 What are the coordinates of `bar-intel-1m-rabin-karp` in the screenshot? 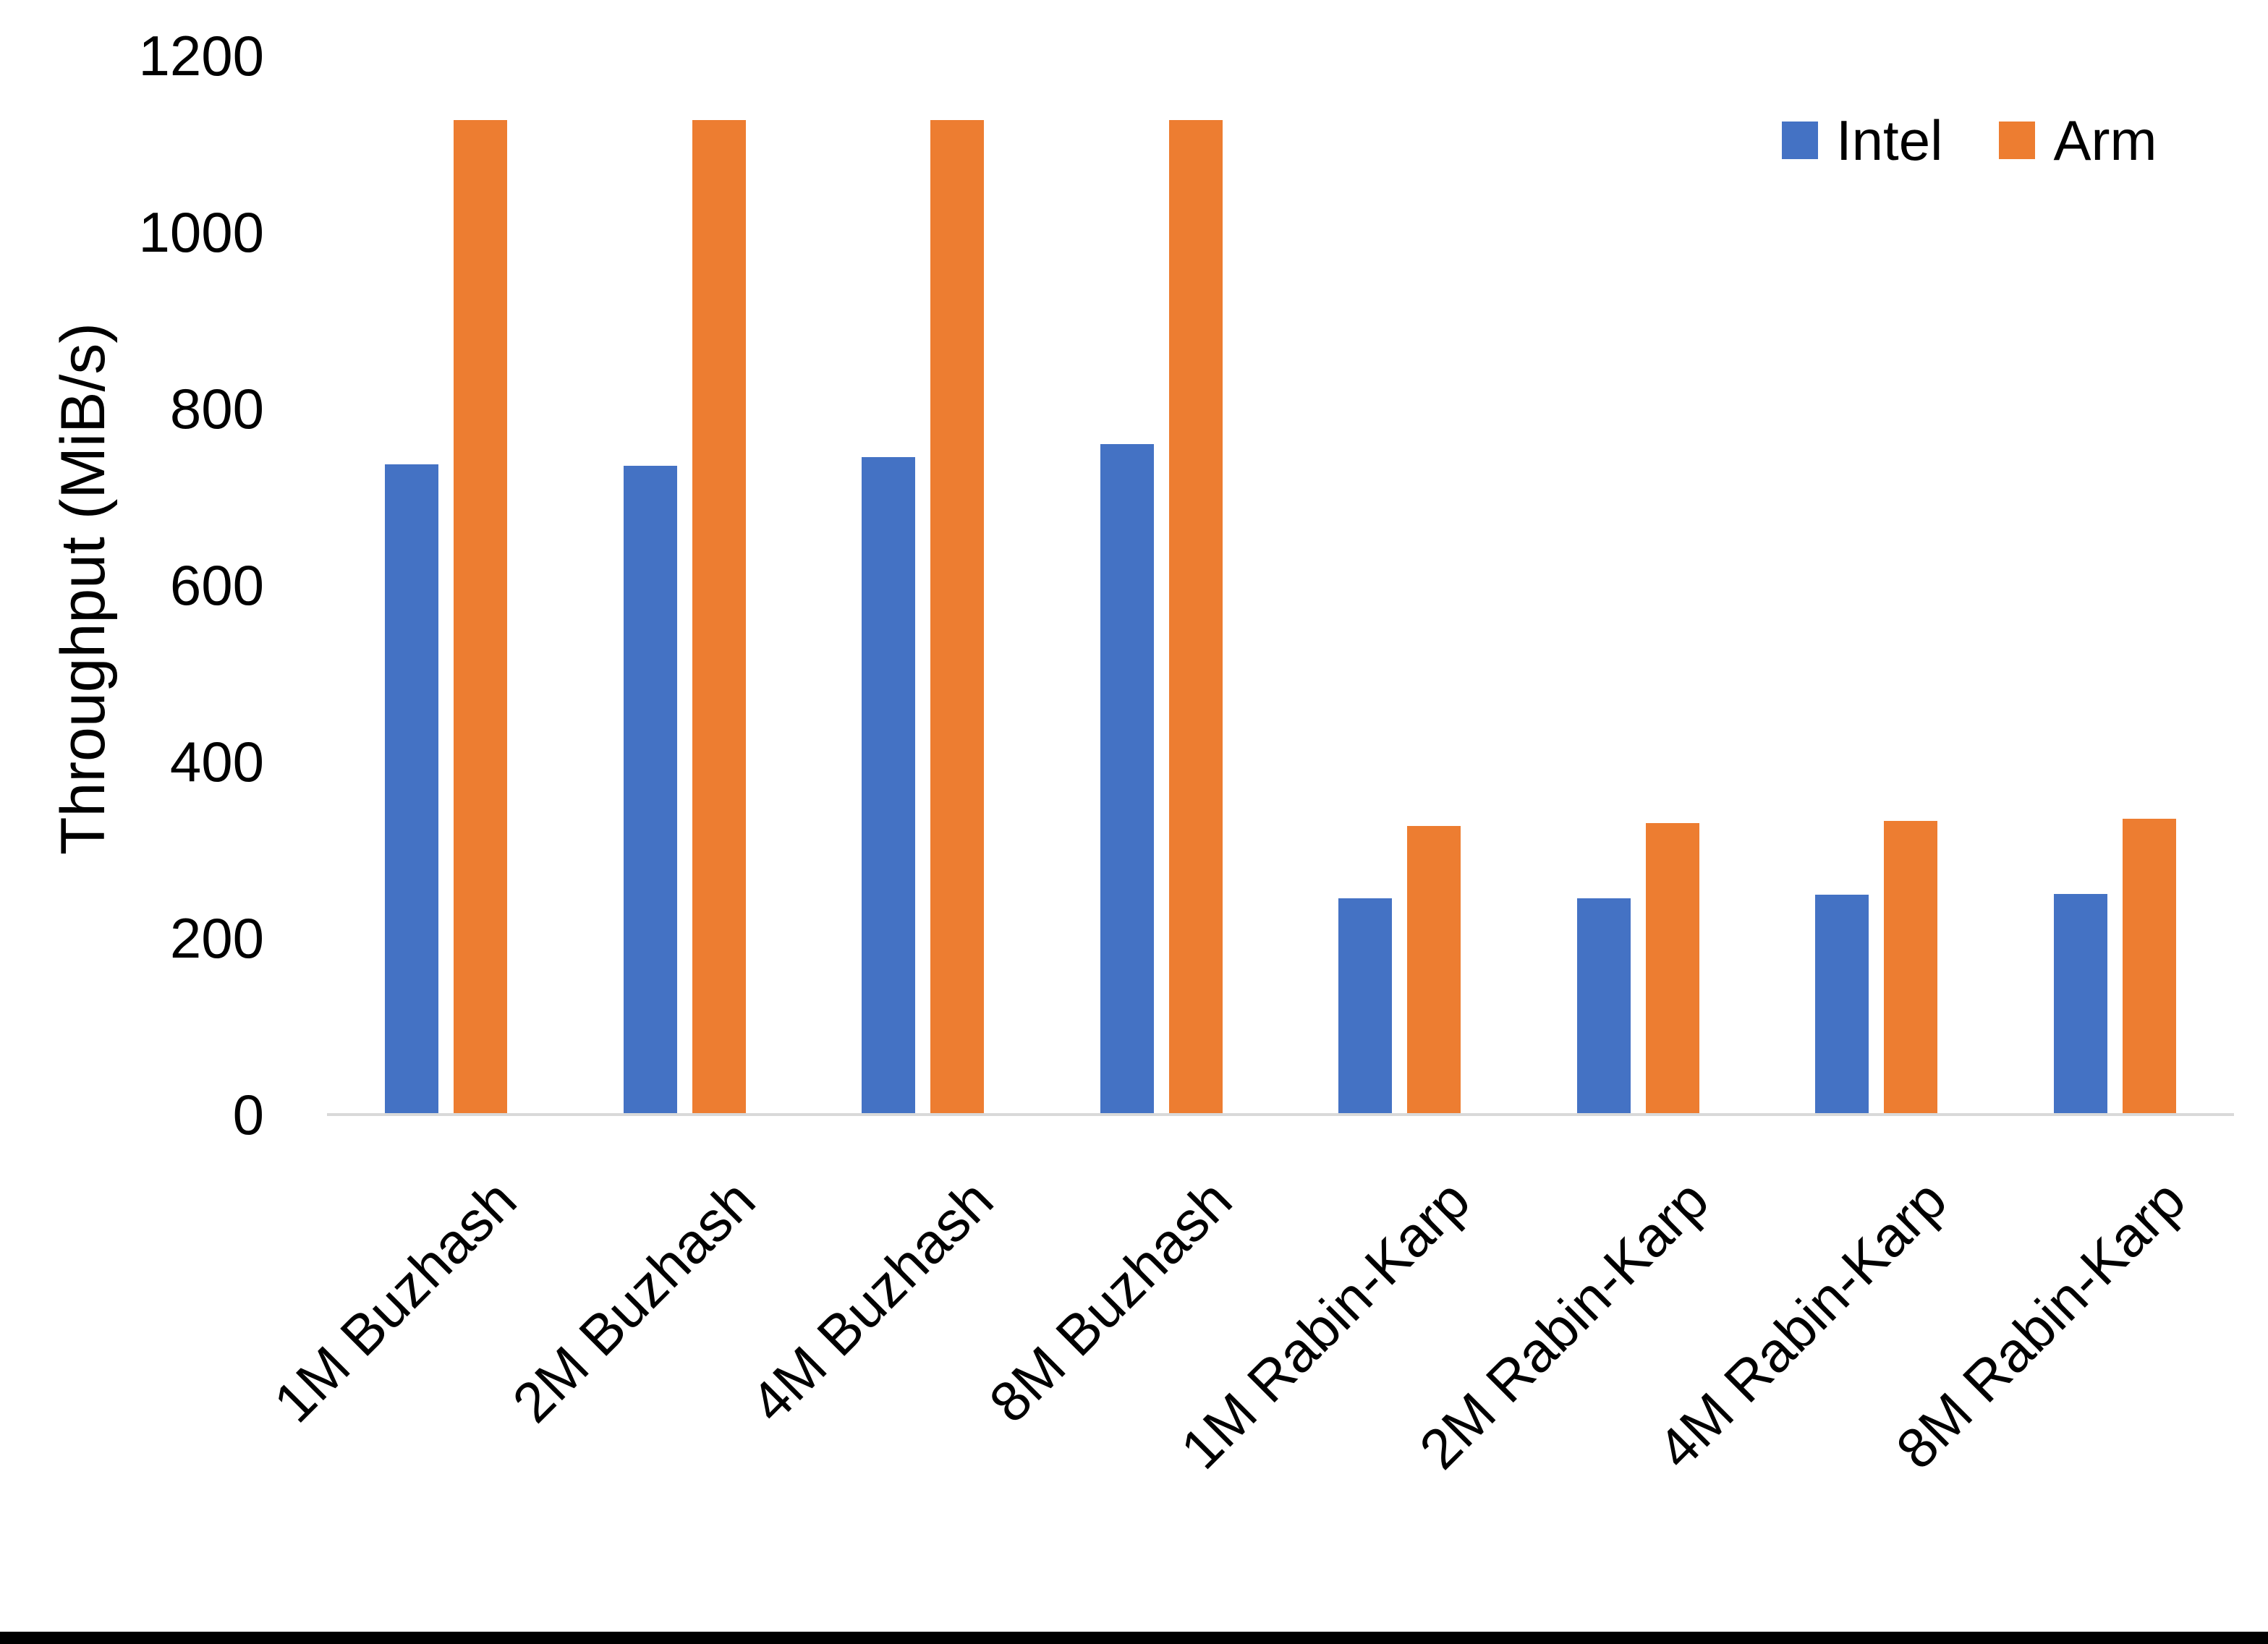 It's located at (1365, 1006).